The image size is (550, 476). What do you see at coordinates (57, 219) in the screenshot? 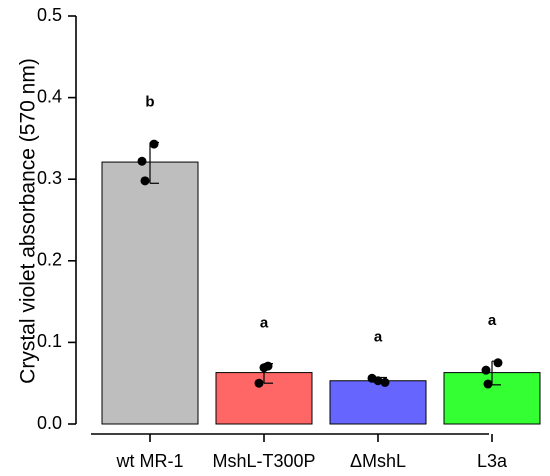
I see `y-axis: 0.0 0.1 0.2 0.3 0.4 0.5` at bounding box center [57, 219].